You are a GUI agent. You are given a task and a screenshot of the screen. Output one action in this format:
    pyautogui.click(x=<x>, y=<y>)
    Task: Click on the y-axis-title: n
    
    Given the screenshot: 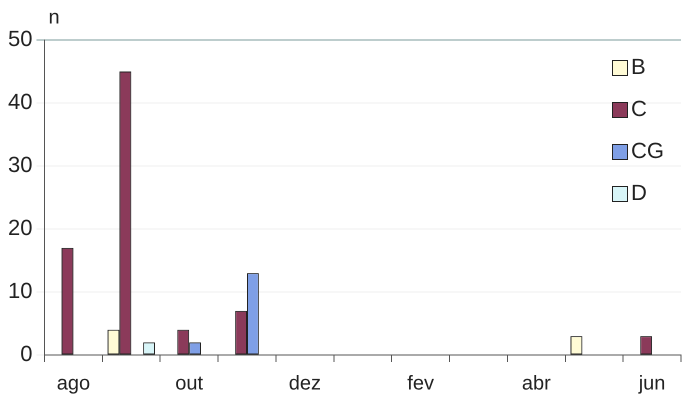 What is the action you would take?
    pyautogui.click(x=54, y=17)
    